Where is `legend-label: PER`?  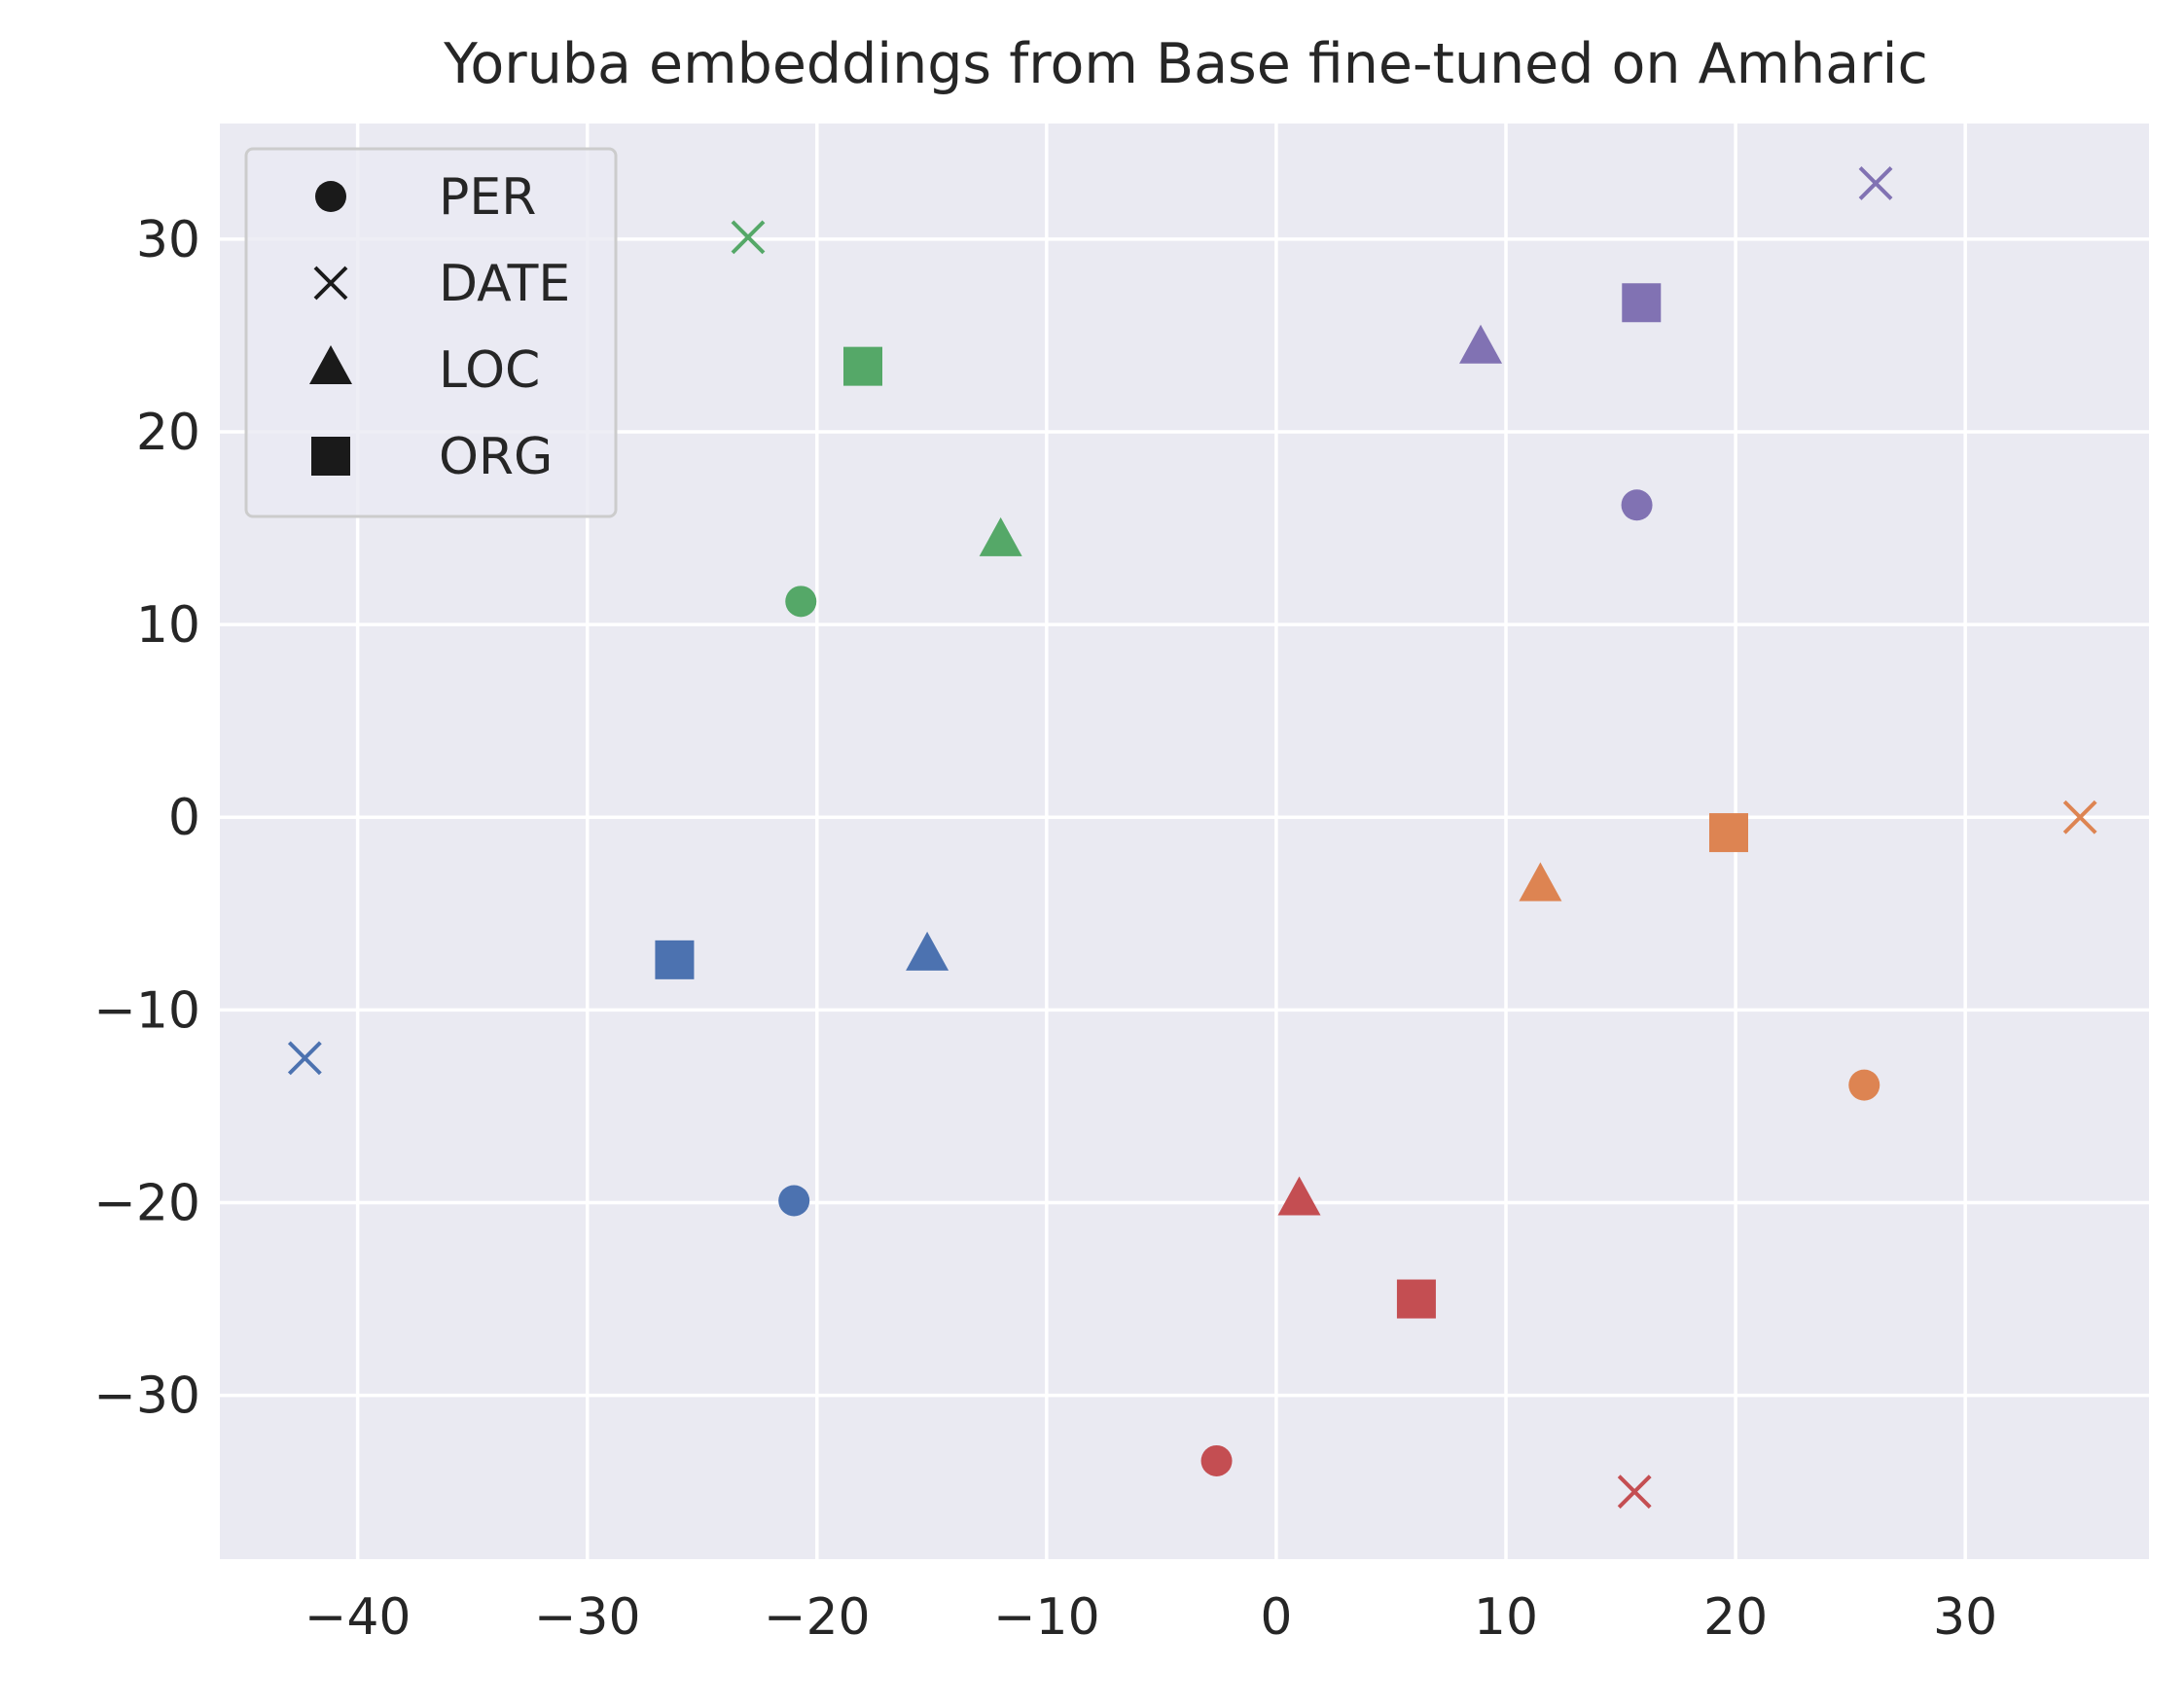
legend-label: PER is located at coordinates (487, 197).